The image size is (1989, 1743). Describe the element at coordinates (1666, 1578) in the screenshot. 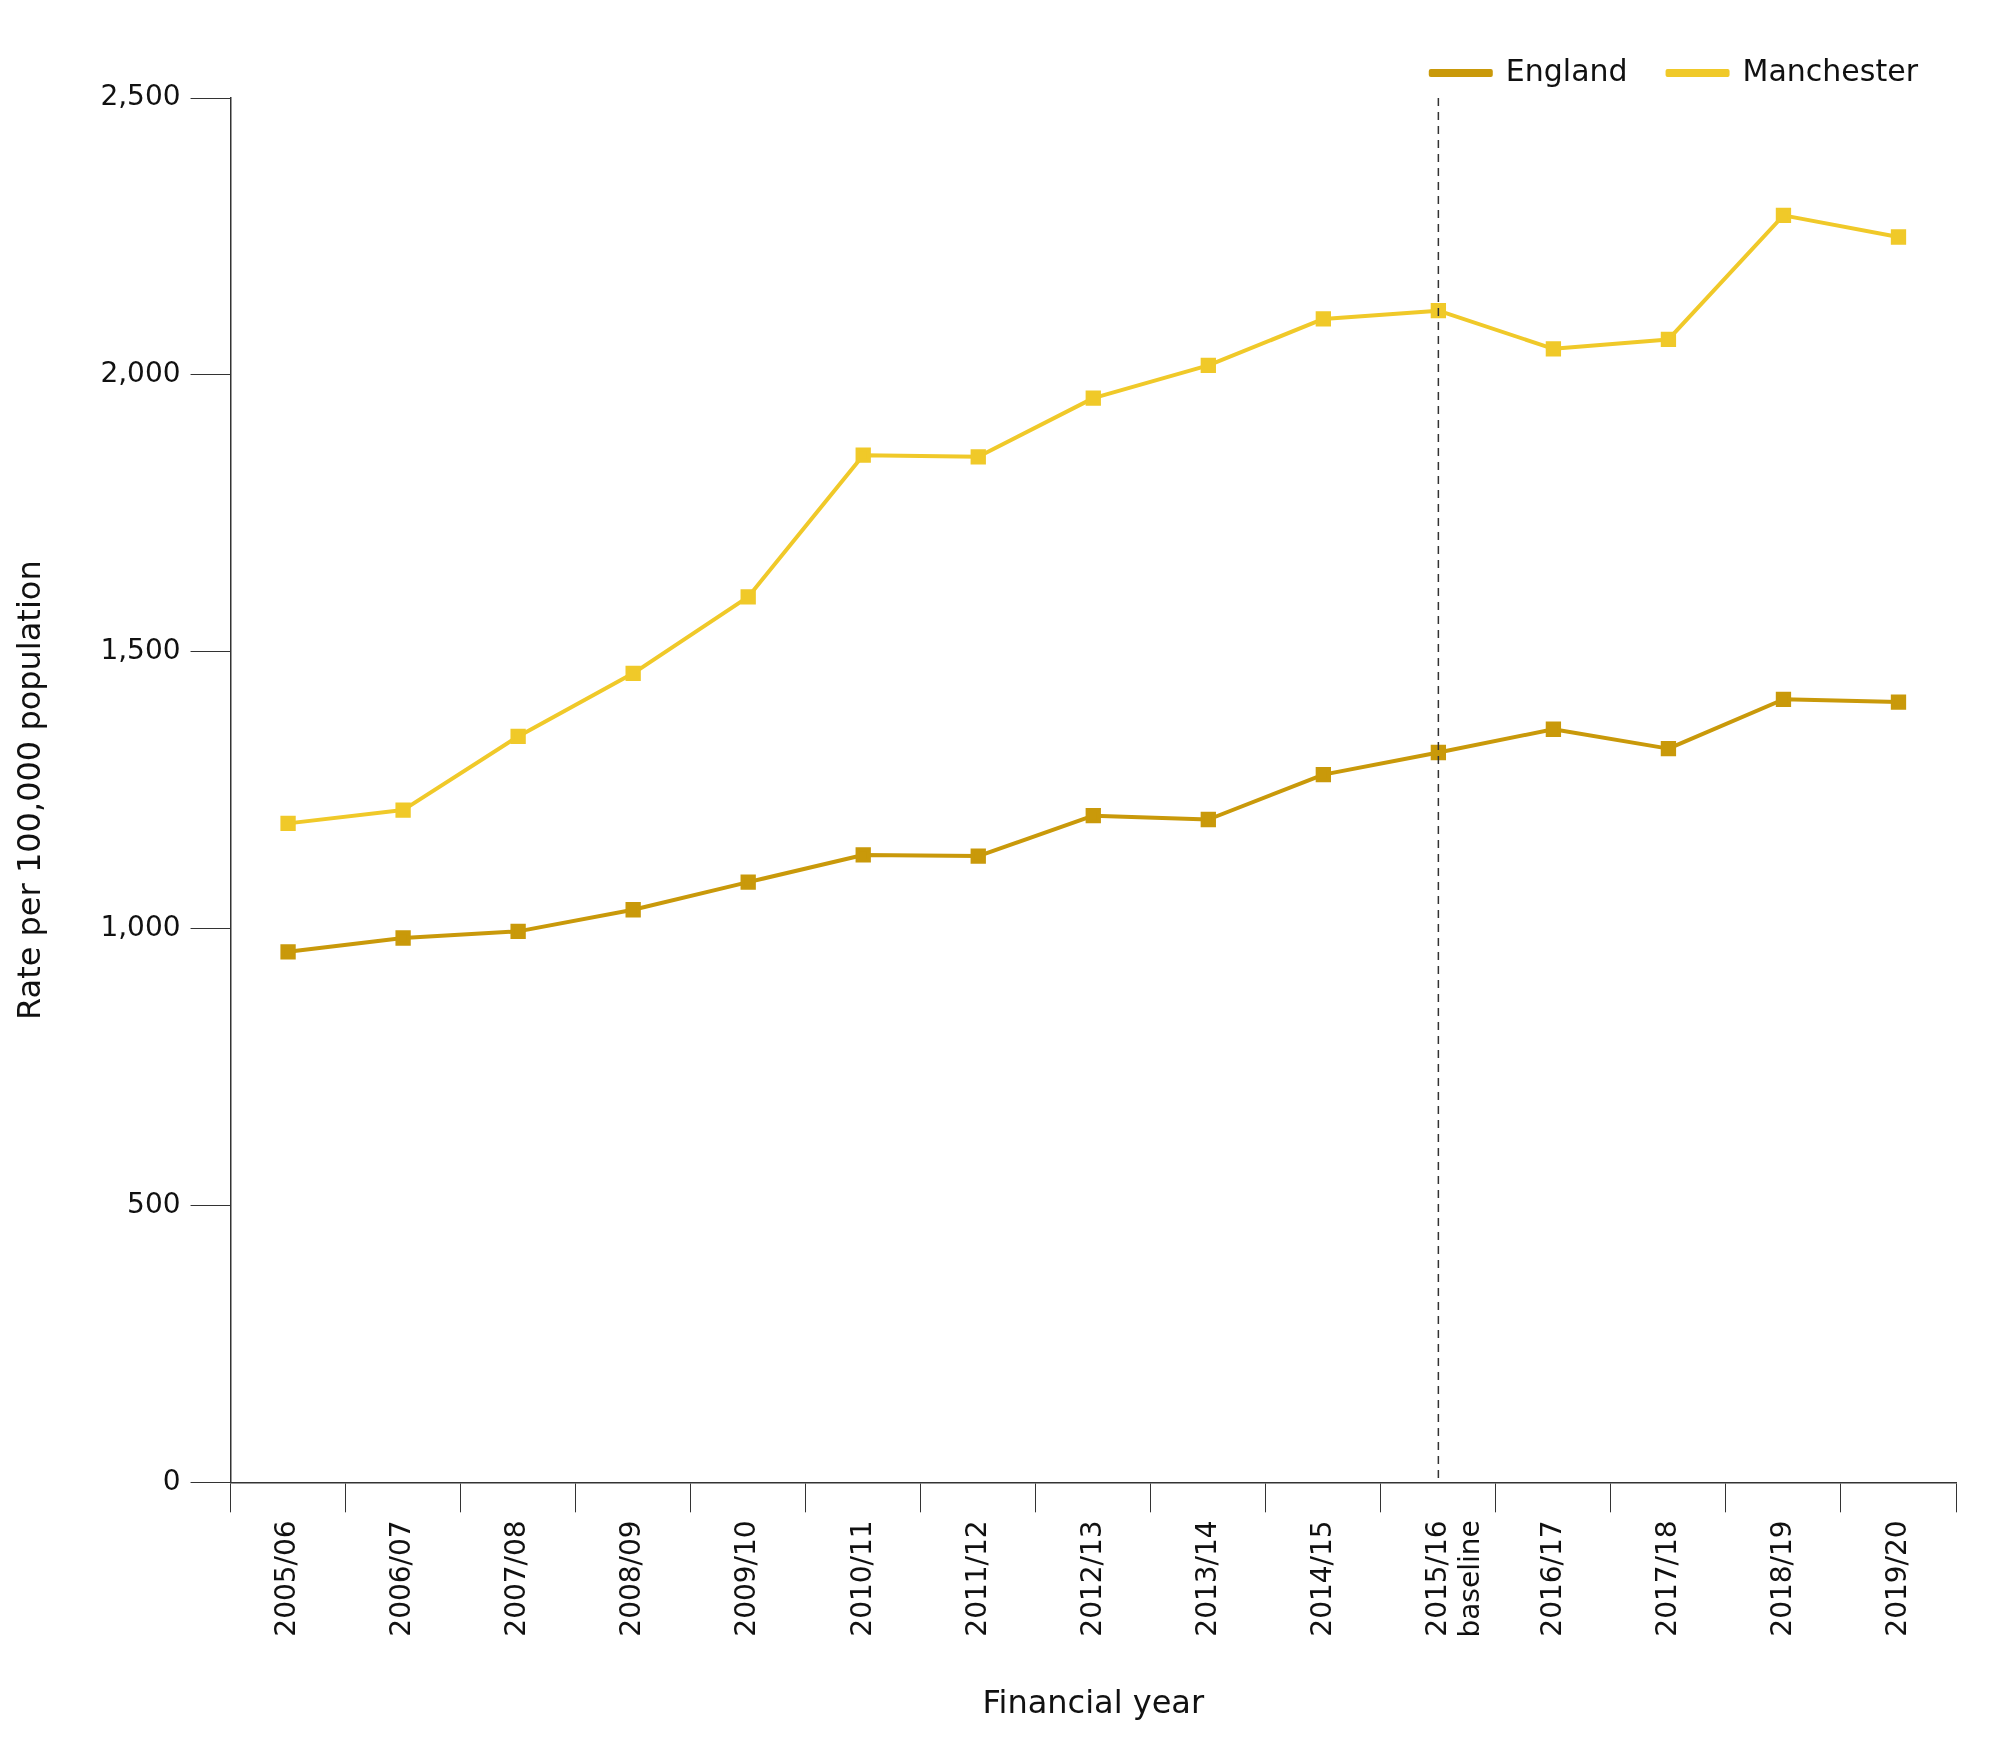

I see `x-tick-label: 2017/18` at that location.